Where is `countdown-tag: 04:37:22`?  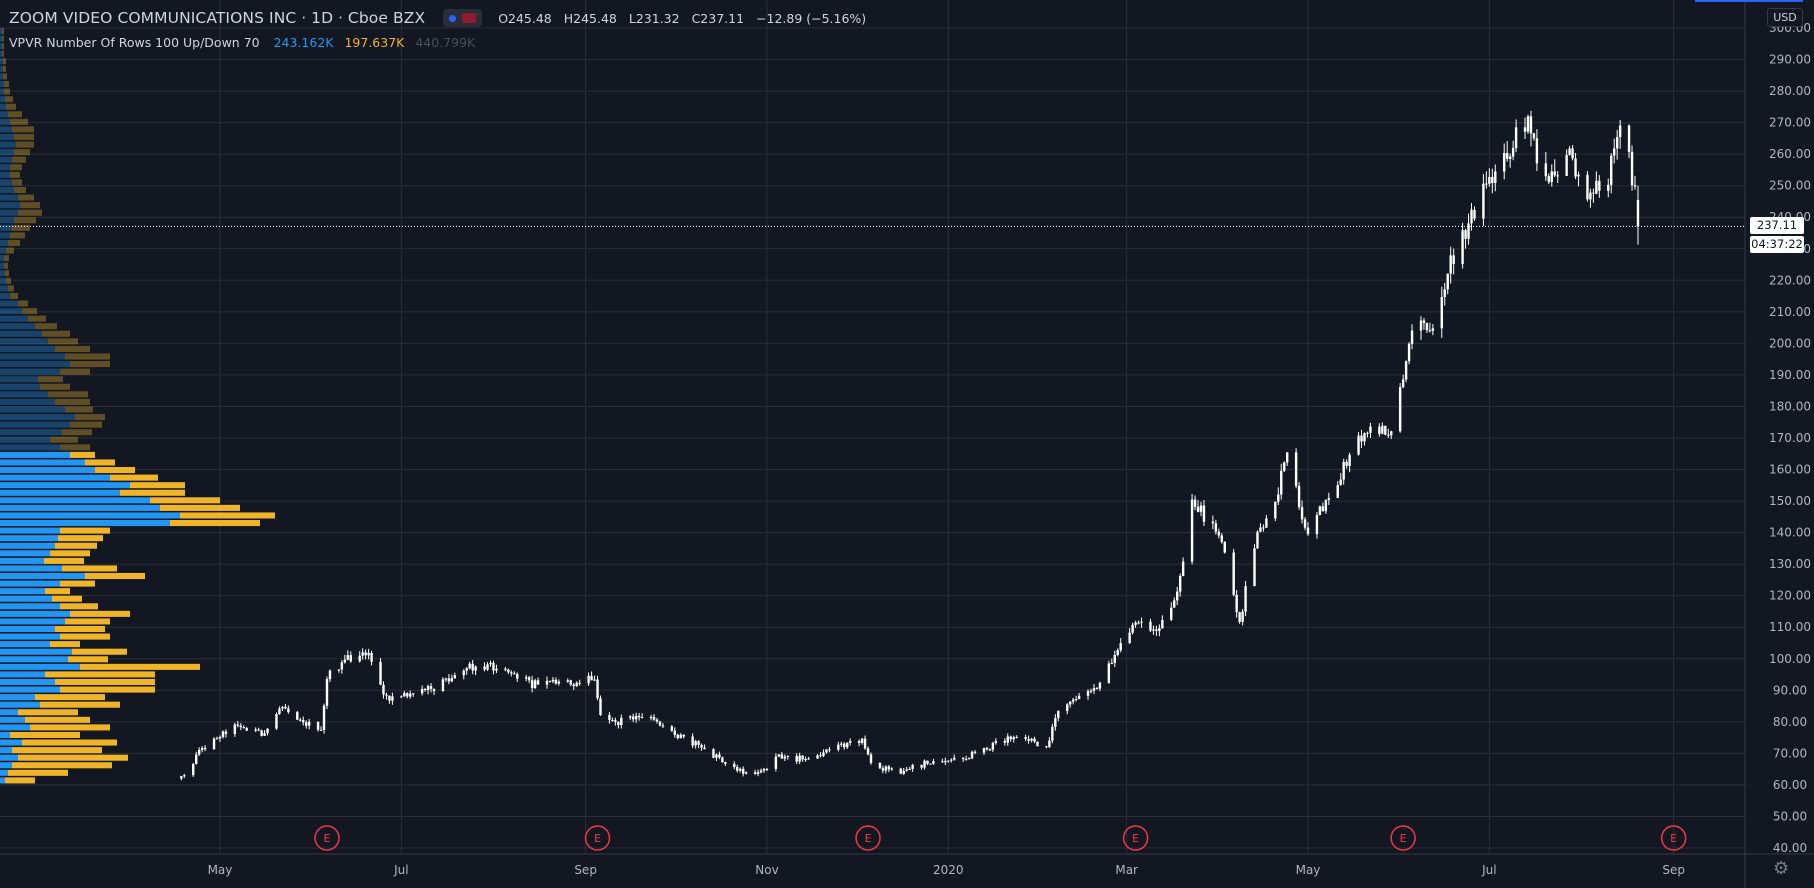
countdown-tag: 04:37:22 is located at coordinates (1777, 245).